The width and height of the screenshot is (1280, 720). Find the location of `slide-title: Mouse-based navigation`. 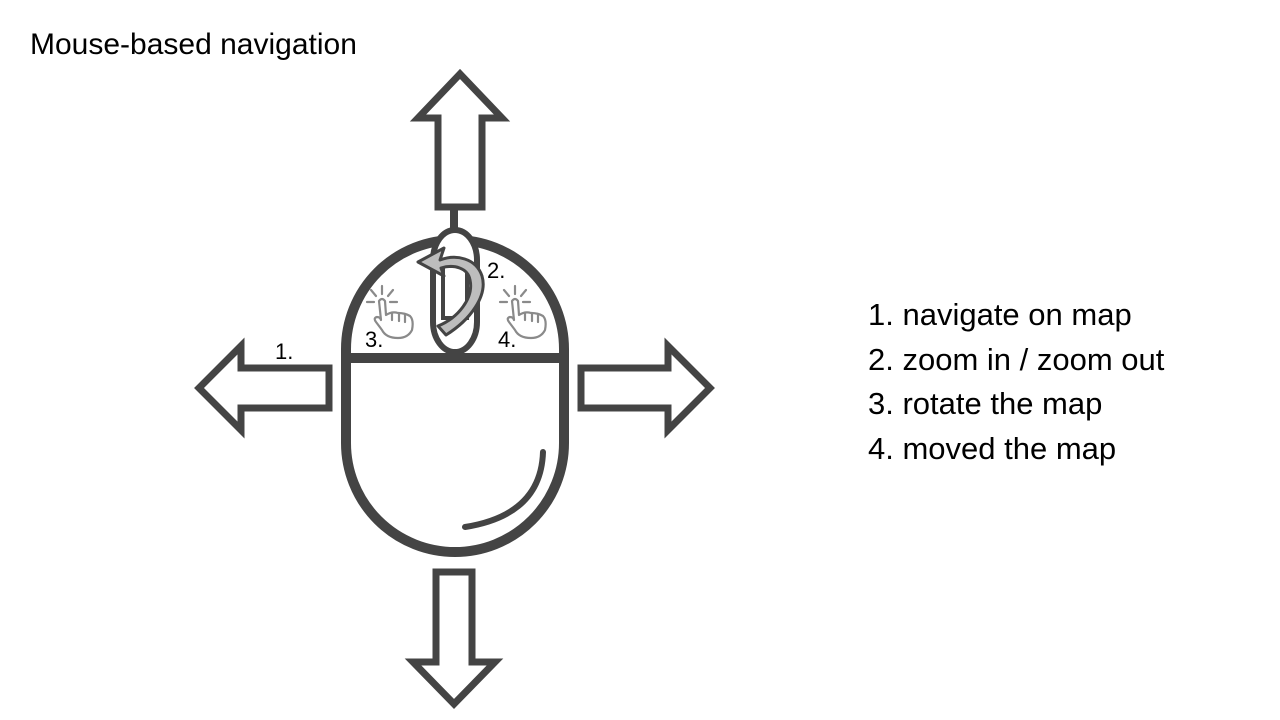

slide-title: Mouse-based navigation is located at coordinates (193, 44).